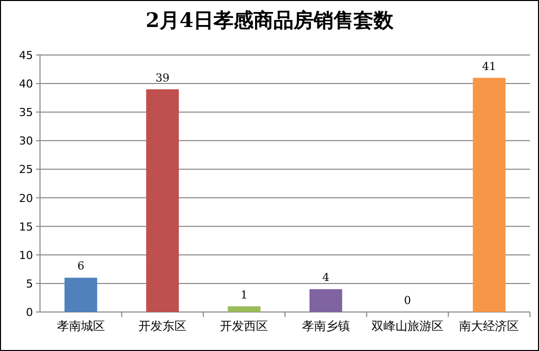 This screenshot has height=351, width=539. Describe the element at coordinates (80, 326) in the screenshot. I see `x-tick-label: 孝南城区` at that location.